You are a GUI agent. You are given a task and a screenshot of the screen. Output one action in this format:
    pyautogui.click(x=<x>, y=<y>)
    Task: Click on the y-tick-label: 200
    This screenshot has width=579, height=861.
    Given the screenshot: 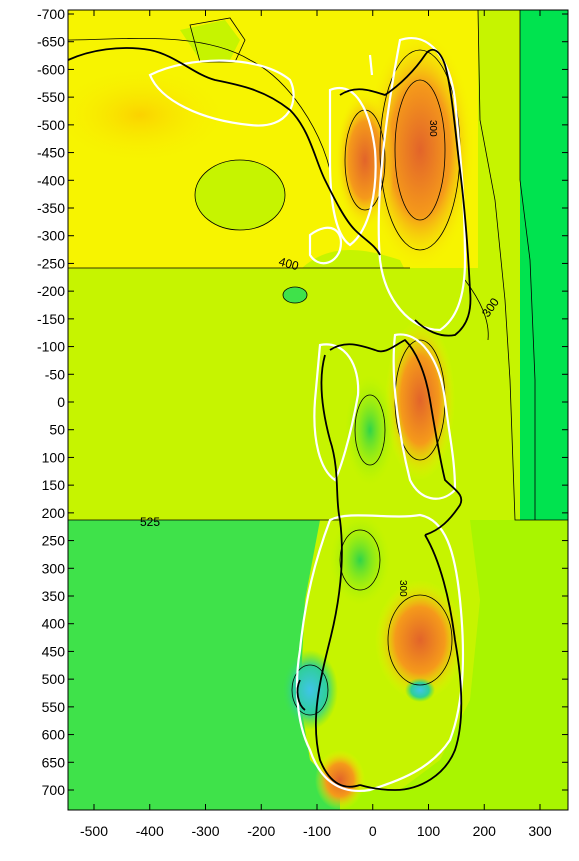 What is the action you would take?
    pyautogui.click(x=54, y=513)
    